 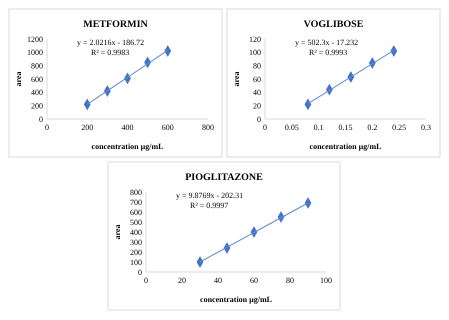 What do you see at coordinates (257, 105) in the screenshot?
I see `y-tick-label: 20` at bounding box center [257, 105].